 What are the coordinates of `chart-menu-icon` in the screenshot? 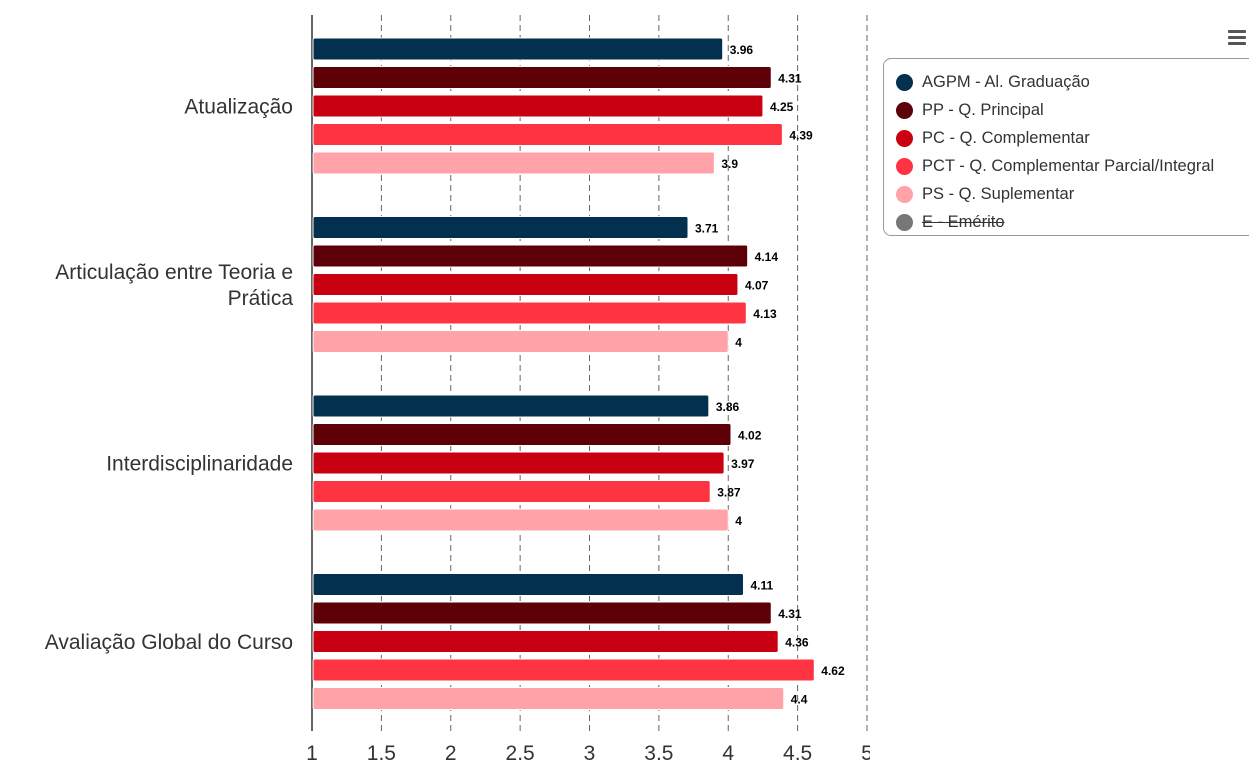 It's located at (1237, 38).